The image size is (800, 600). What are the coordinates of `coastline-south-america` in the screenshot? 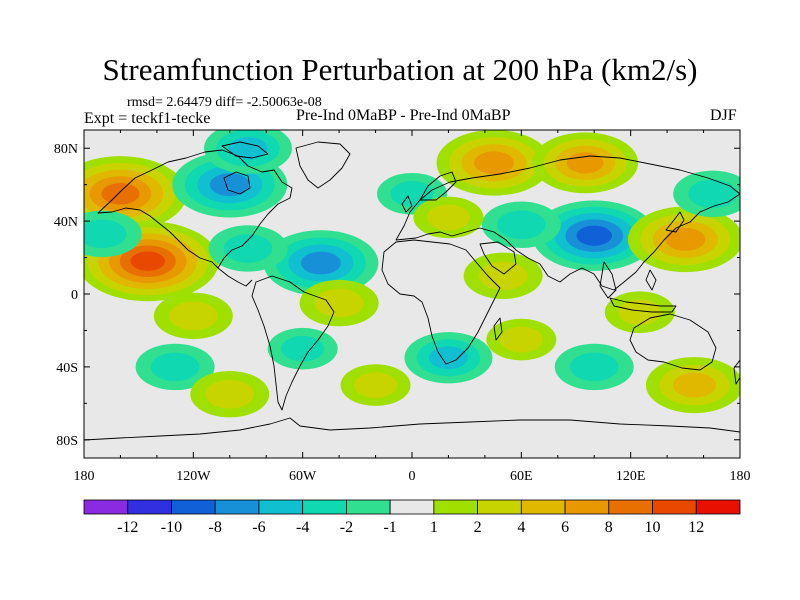 It's located at (293, 343).